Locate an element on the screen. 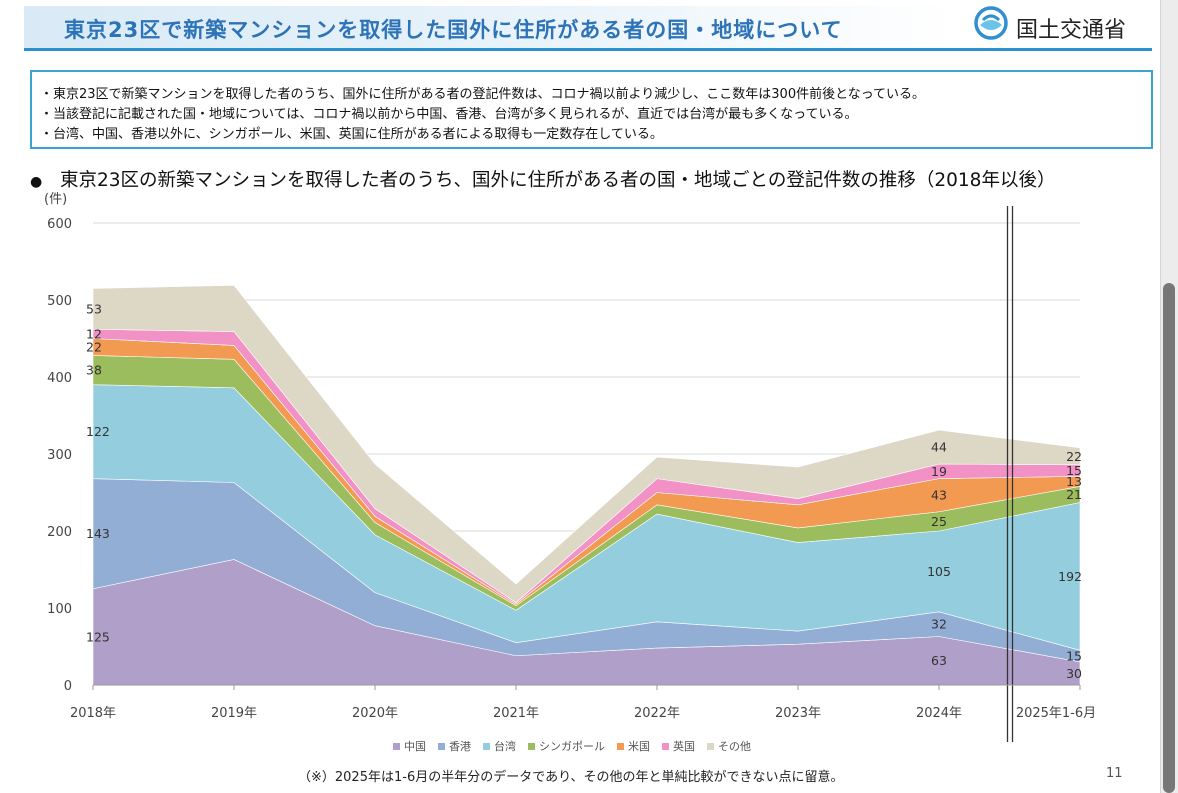 Image resolution: width=1178 pixels, height=793 pixels. data-label: 43 is located at coordinates (939, 495).